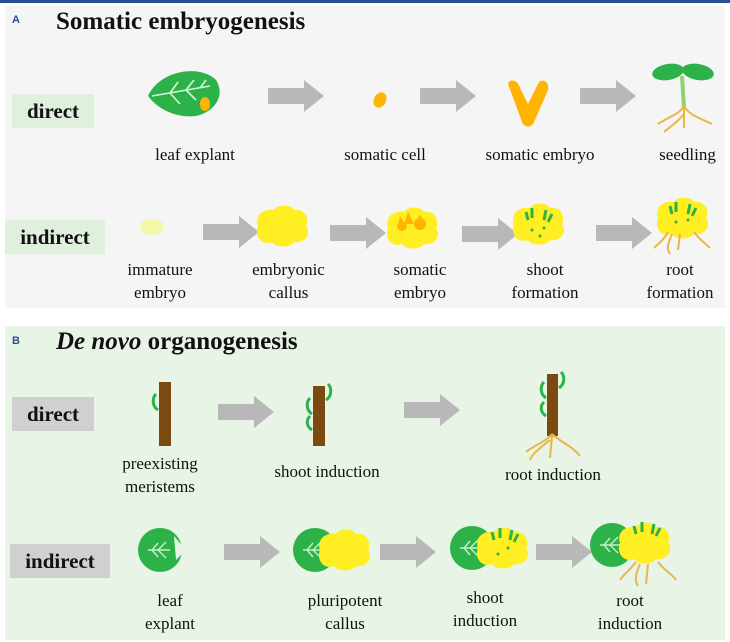  What do you see at coordinates (288, 281) in the screenshot?
I see `caption-embryonic-callus: embryonic callus` at bounding box center [288, 281].